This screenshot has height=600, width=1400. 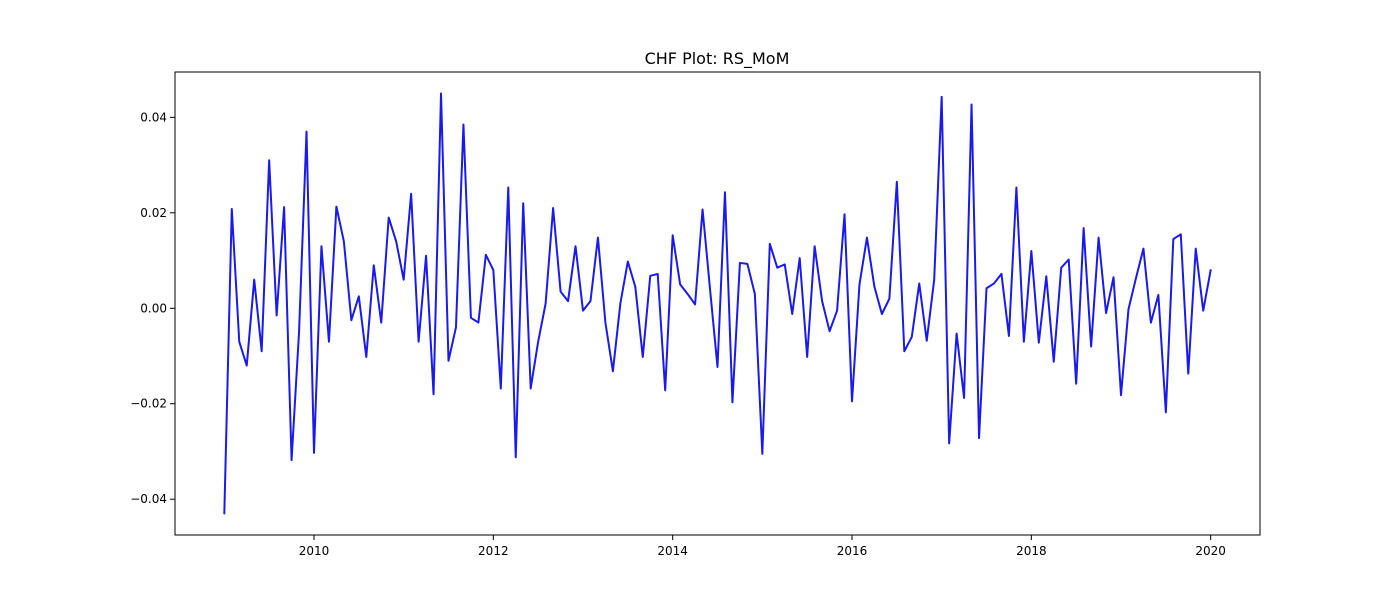 I want to click on chart-title: CHF Plot: RS_MoM, so click(x=717, y=59).